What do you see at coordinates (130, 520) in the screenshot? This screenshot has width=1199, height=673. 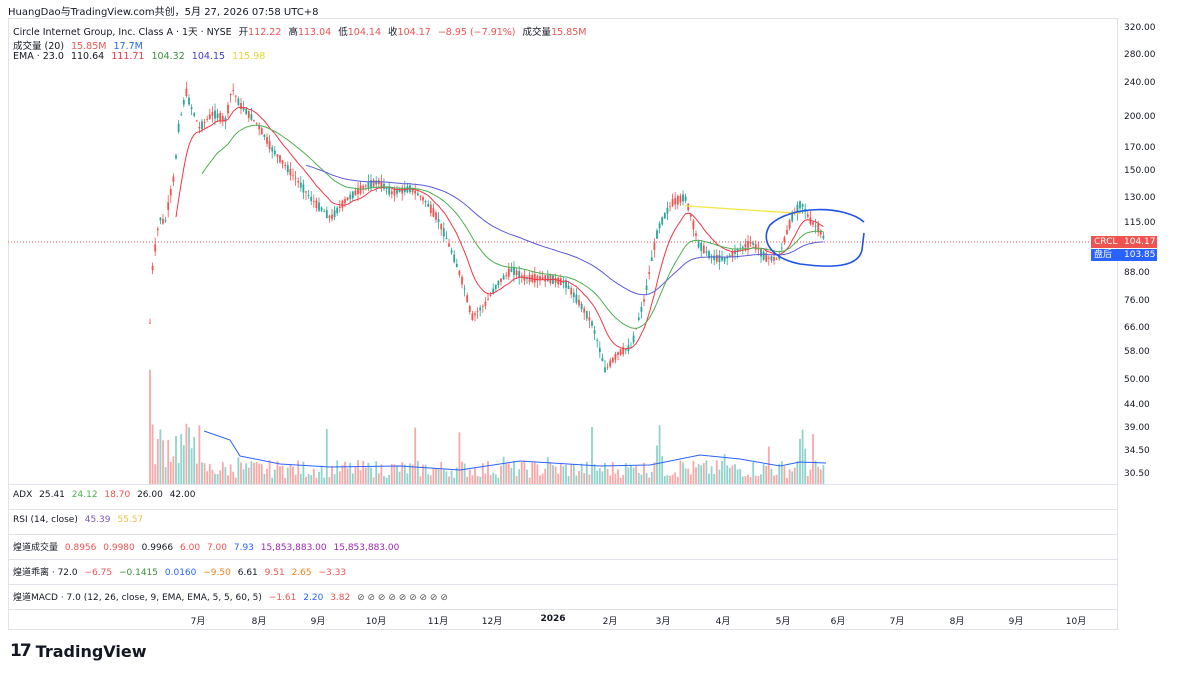 I see `rsi-v2: 55.57` at bounding box center [130, 520].